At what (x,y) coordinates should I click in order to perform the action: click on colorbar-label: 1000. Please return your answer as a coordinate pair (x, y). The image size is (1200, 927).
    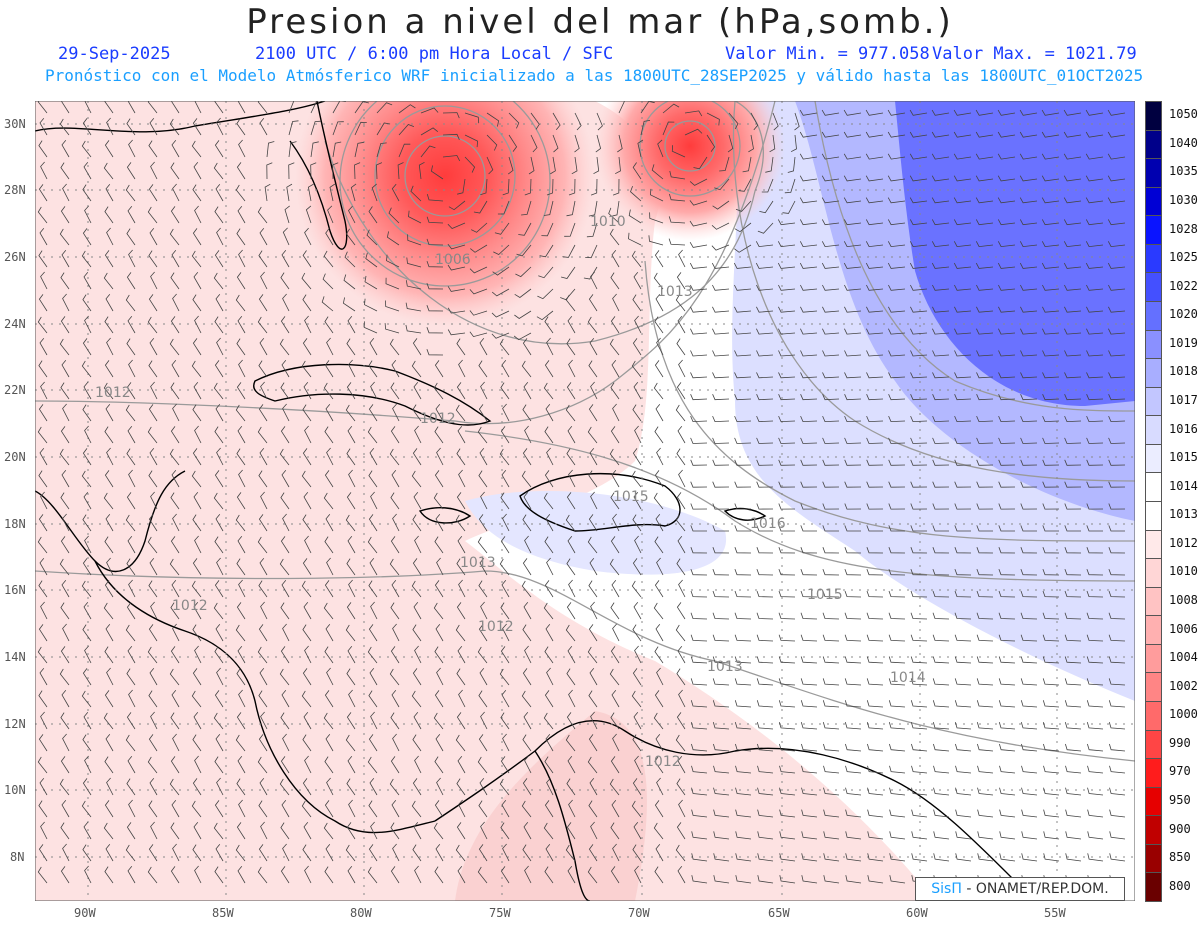
    Looking at the image, I should click on (1183, 714).